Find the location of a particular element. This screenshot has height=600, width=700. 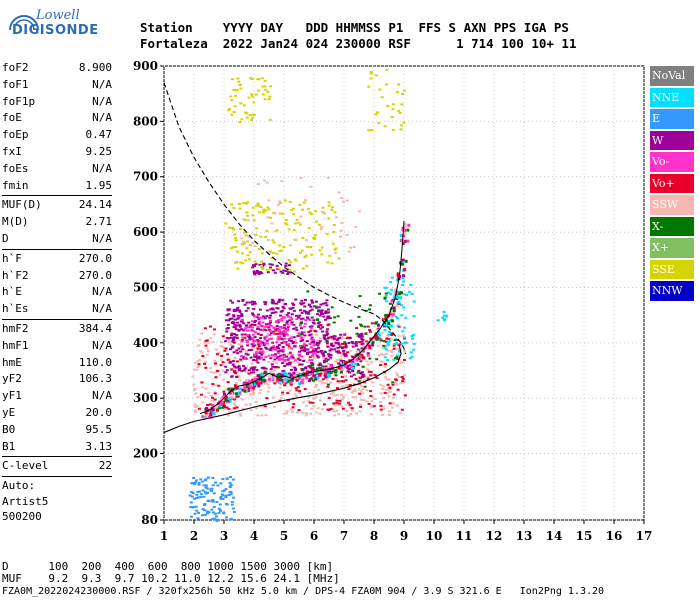

param-key: foEs is located at coordinates (15, 168).